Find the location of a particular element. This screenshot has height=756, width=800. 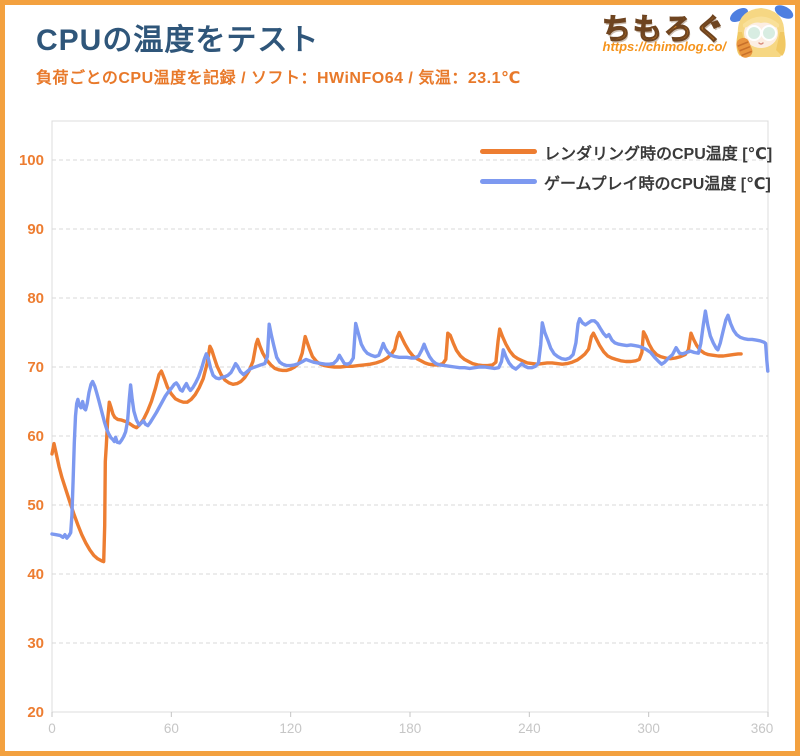

page-subtitle: 負荷ごとのCPU温度を記録 / ソフト：HWiNFO64 / 気温：23.1℃ is located at coordinates (278, 78).